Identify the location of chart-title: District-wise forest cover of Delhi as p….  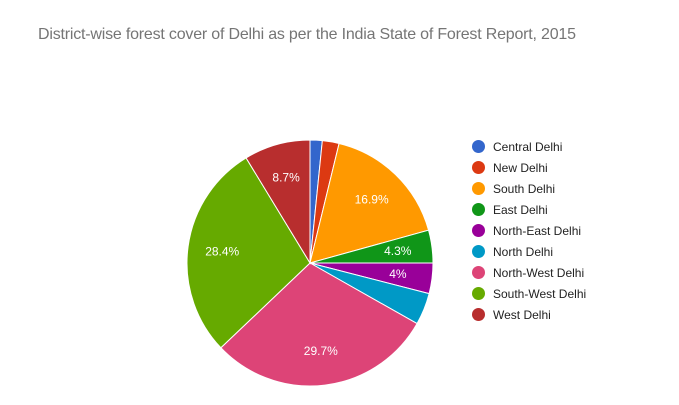
(307, 34).